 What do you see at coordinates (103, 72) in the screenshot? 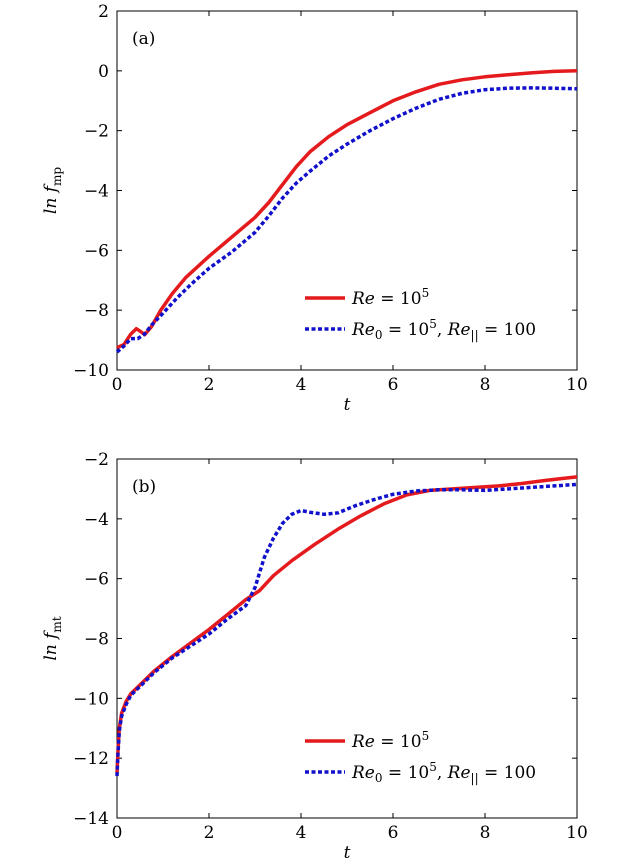
I see `y-tick-label: 0` at bounding box center [103, 72].